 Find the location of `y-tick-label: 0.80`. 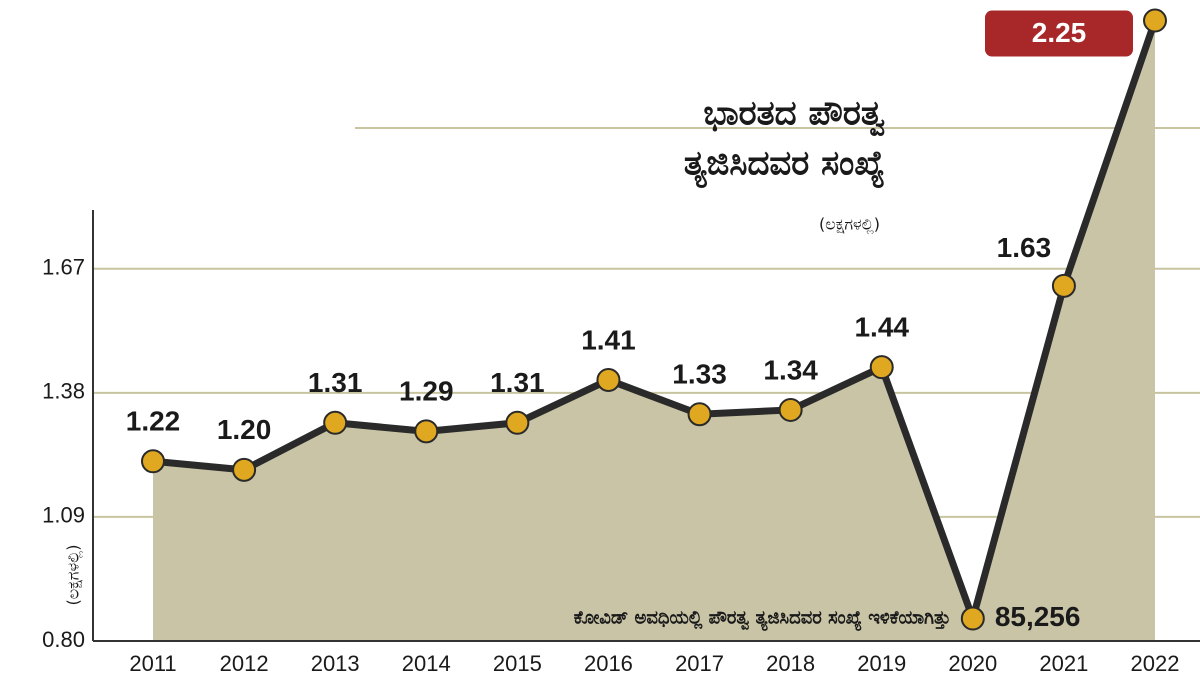

y-tick-label: 0.80 is located at coordinates (63, 639).